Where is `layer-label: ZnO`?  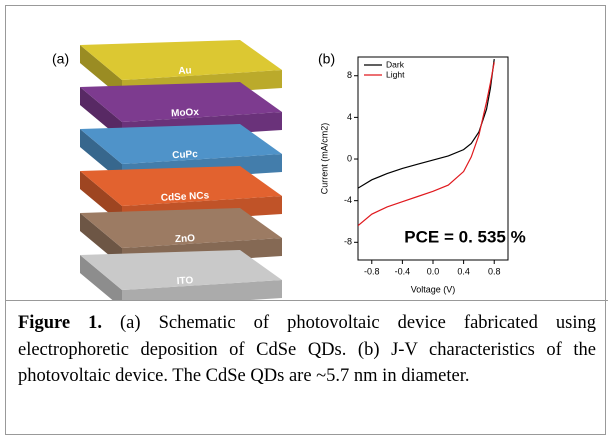
layer-label: ZnO is located at coordinates (185, 239).